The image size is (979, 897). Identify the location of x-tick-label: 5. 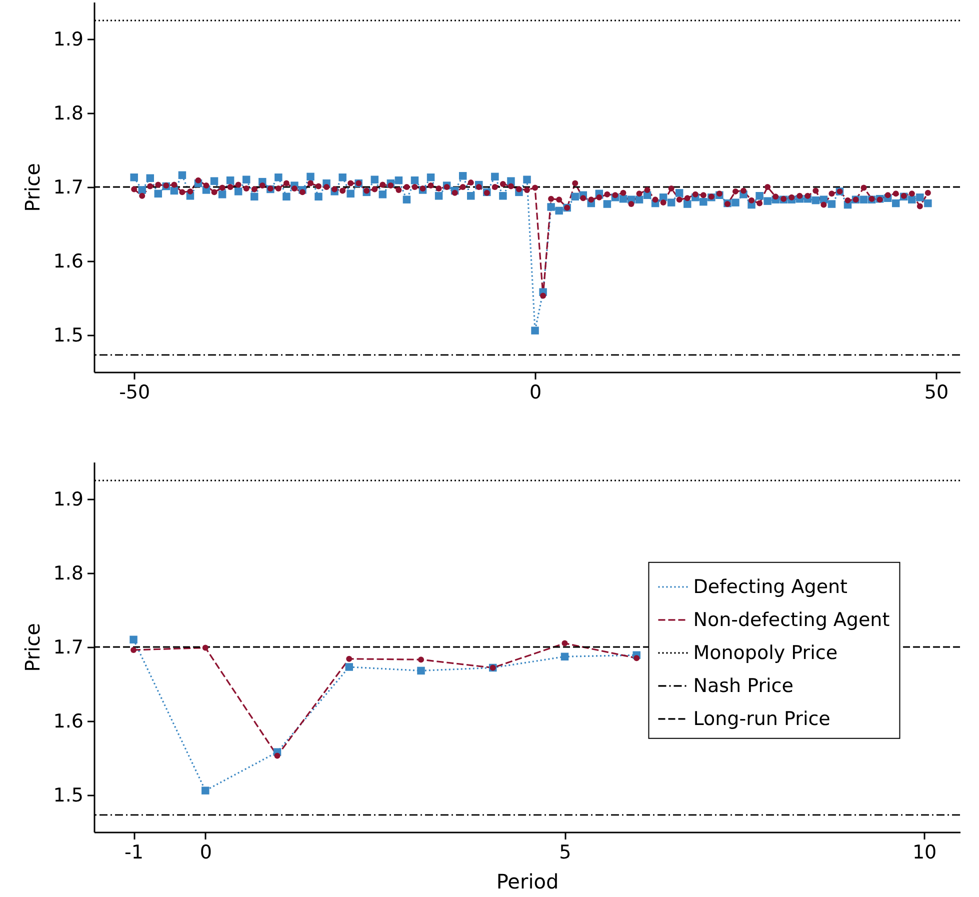
(565, 853).